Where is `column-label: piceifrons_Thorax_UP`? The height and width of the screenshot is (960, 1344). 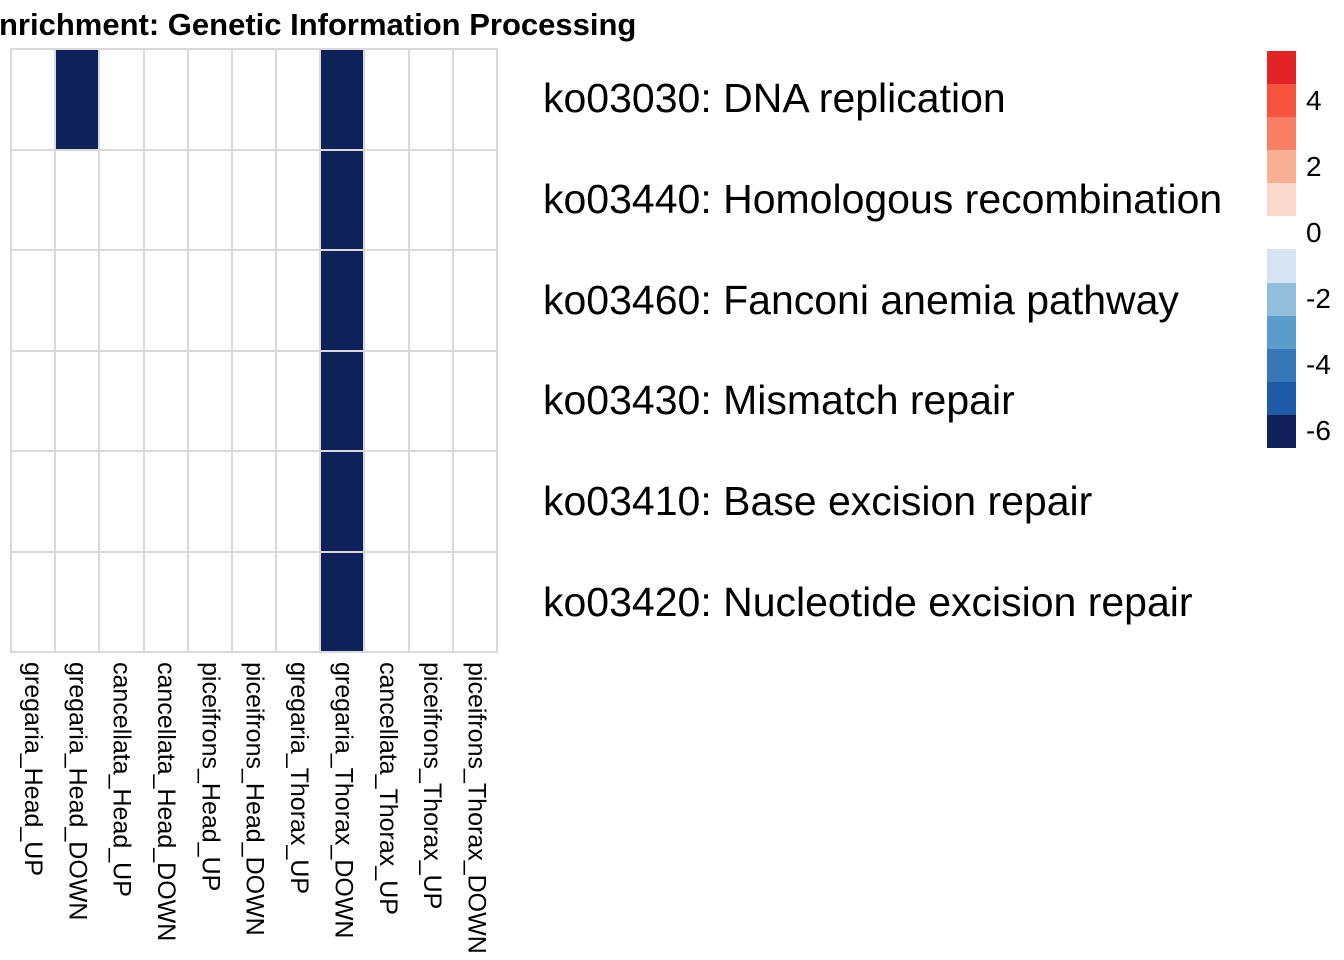 column-label: piceifrons_Thorax_UP is located at coordinates (432, 786).